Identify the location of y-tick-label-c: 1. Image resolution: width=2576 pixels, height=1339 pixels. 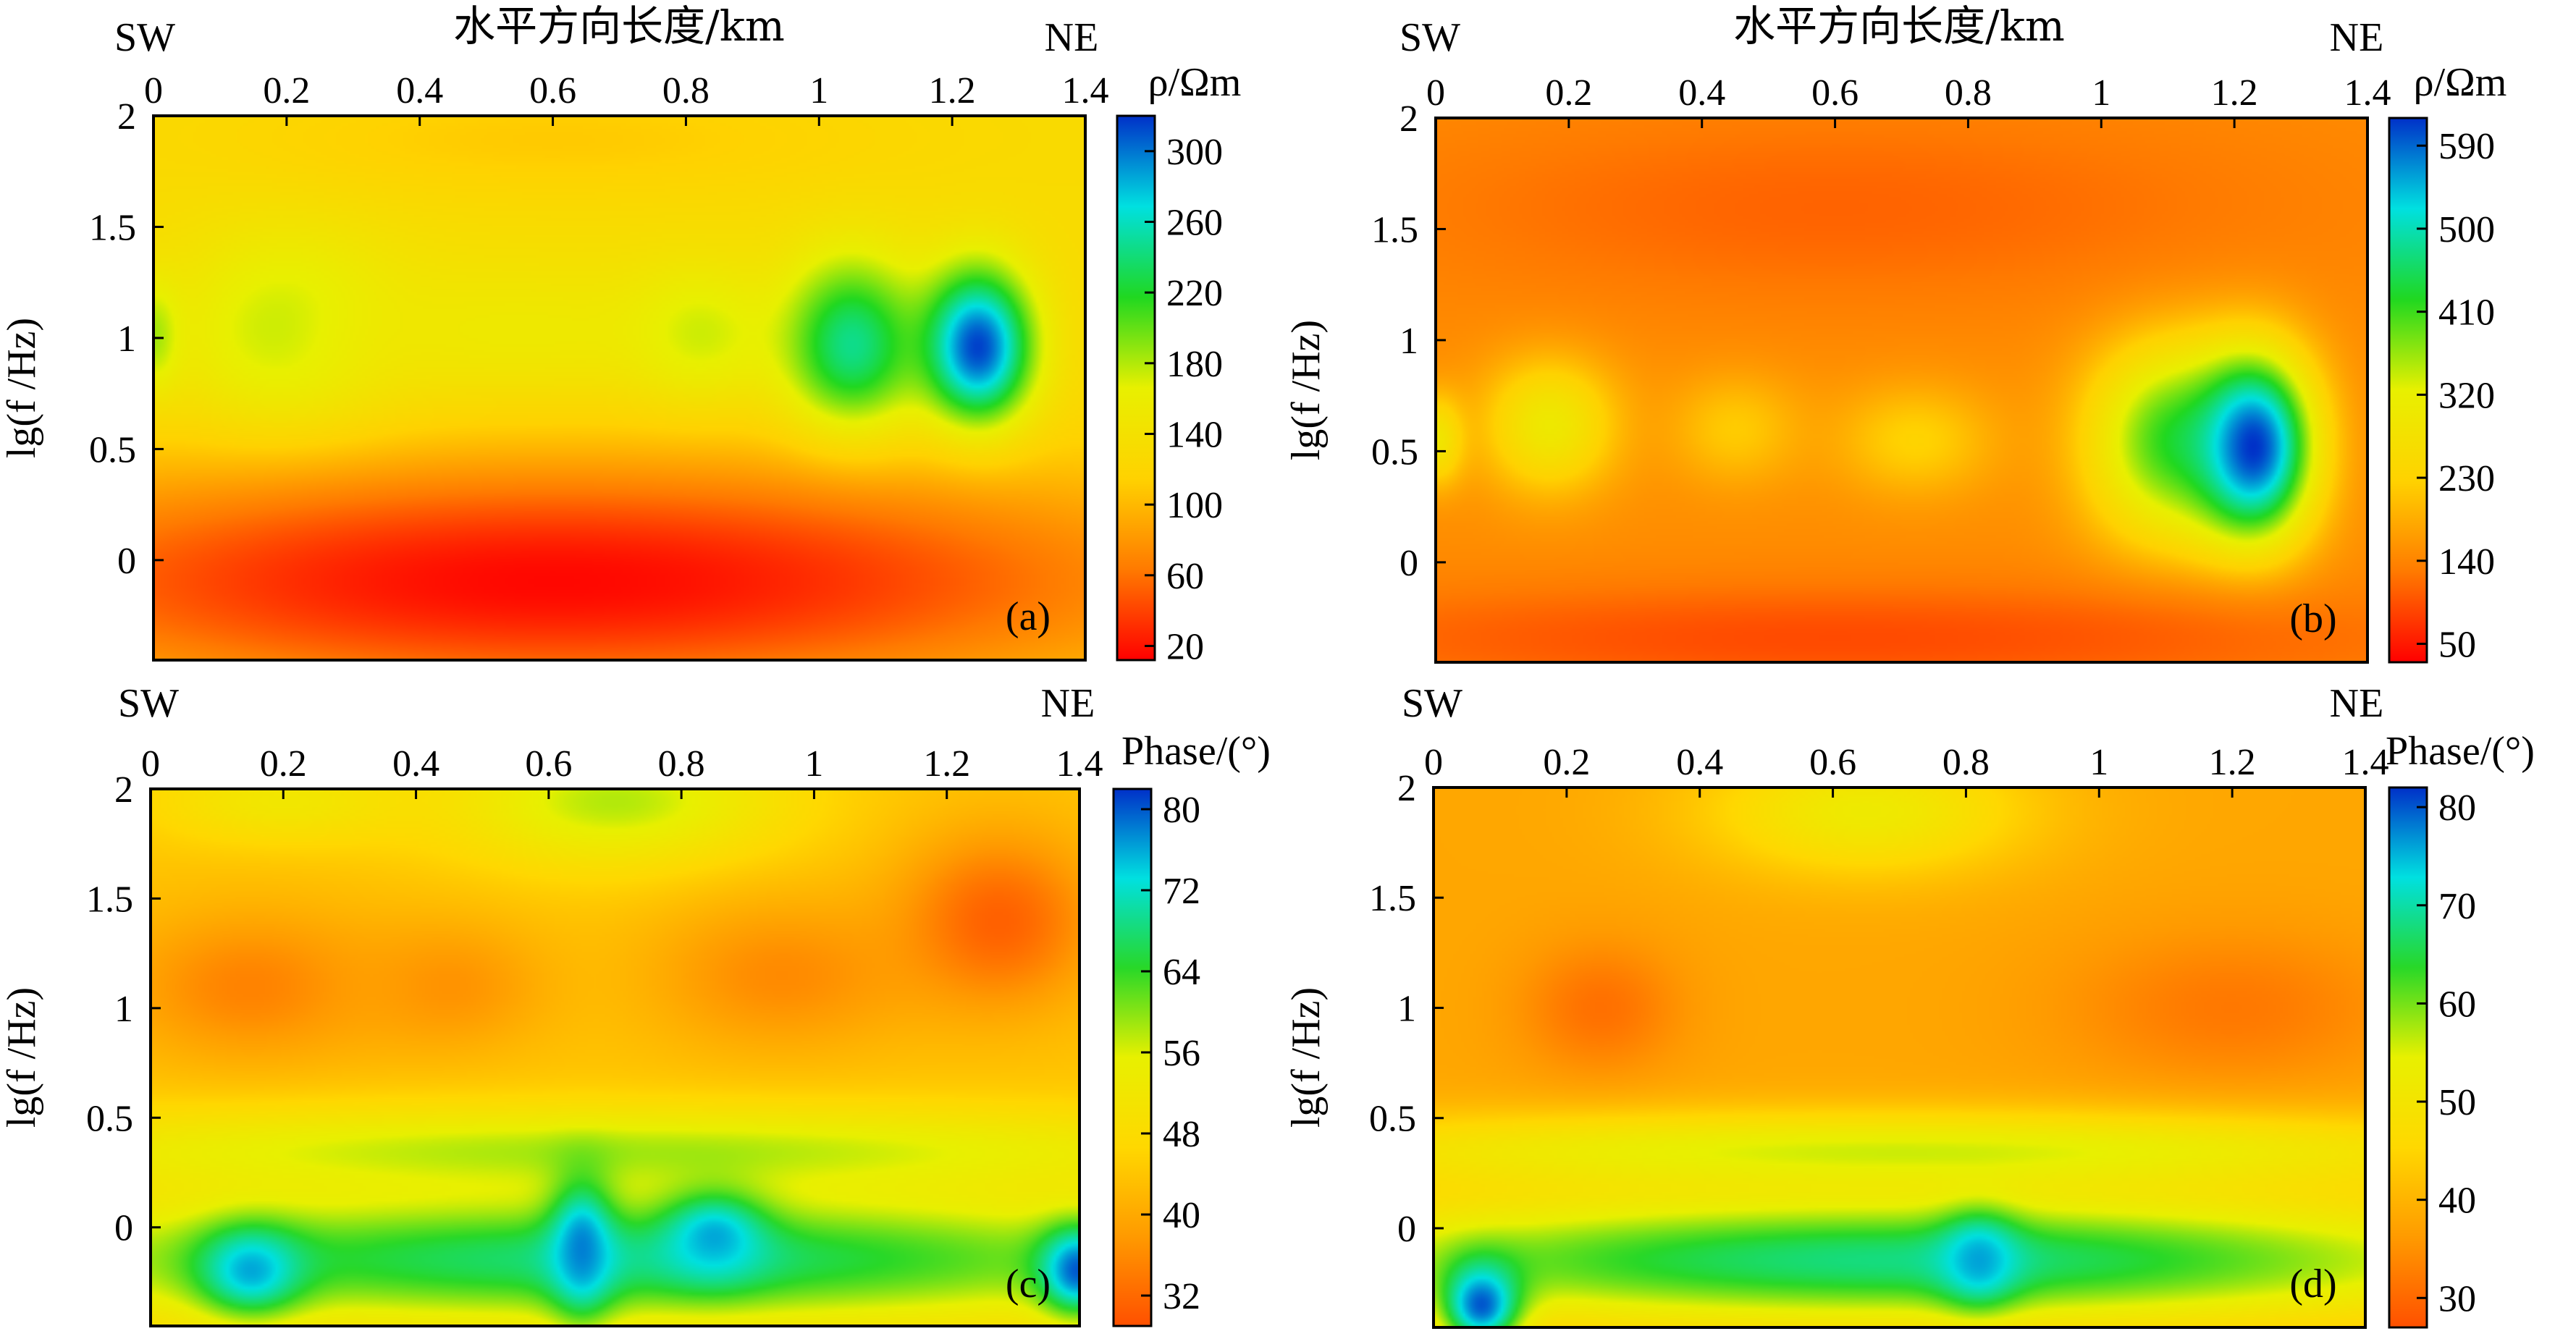
(123, 1009).